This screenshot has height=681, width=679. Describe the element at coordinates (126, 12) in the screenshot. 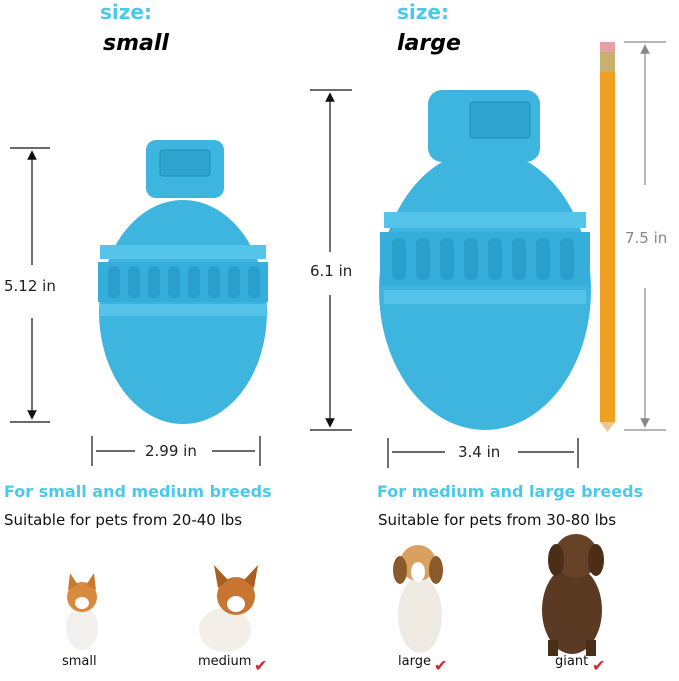

I see `small-size-label: size:` at that location.